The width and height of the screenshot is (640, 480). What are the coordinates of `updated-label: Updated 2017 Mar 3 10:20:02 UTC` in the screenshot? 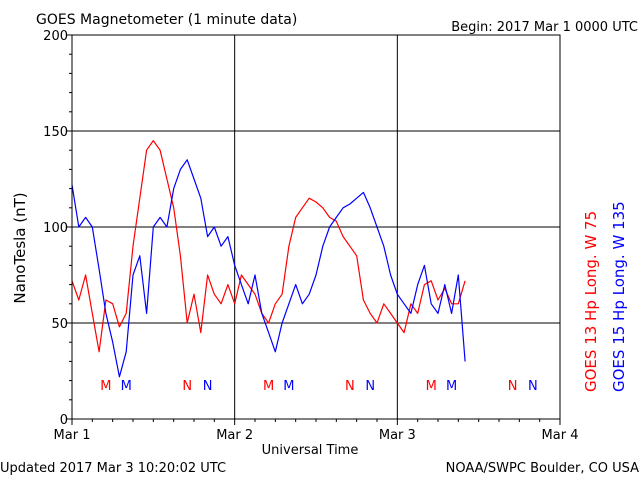 It's located at (113, 468).